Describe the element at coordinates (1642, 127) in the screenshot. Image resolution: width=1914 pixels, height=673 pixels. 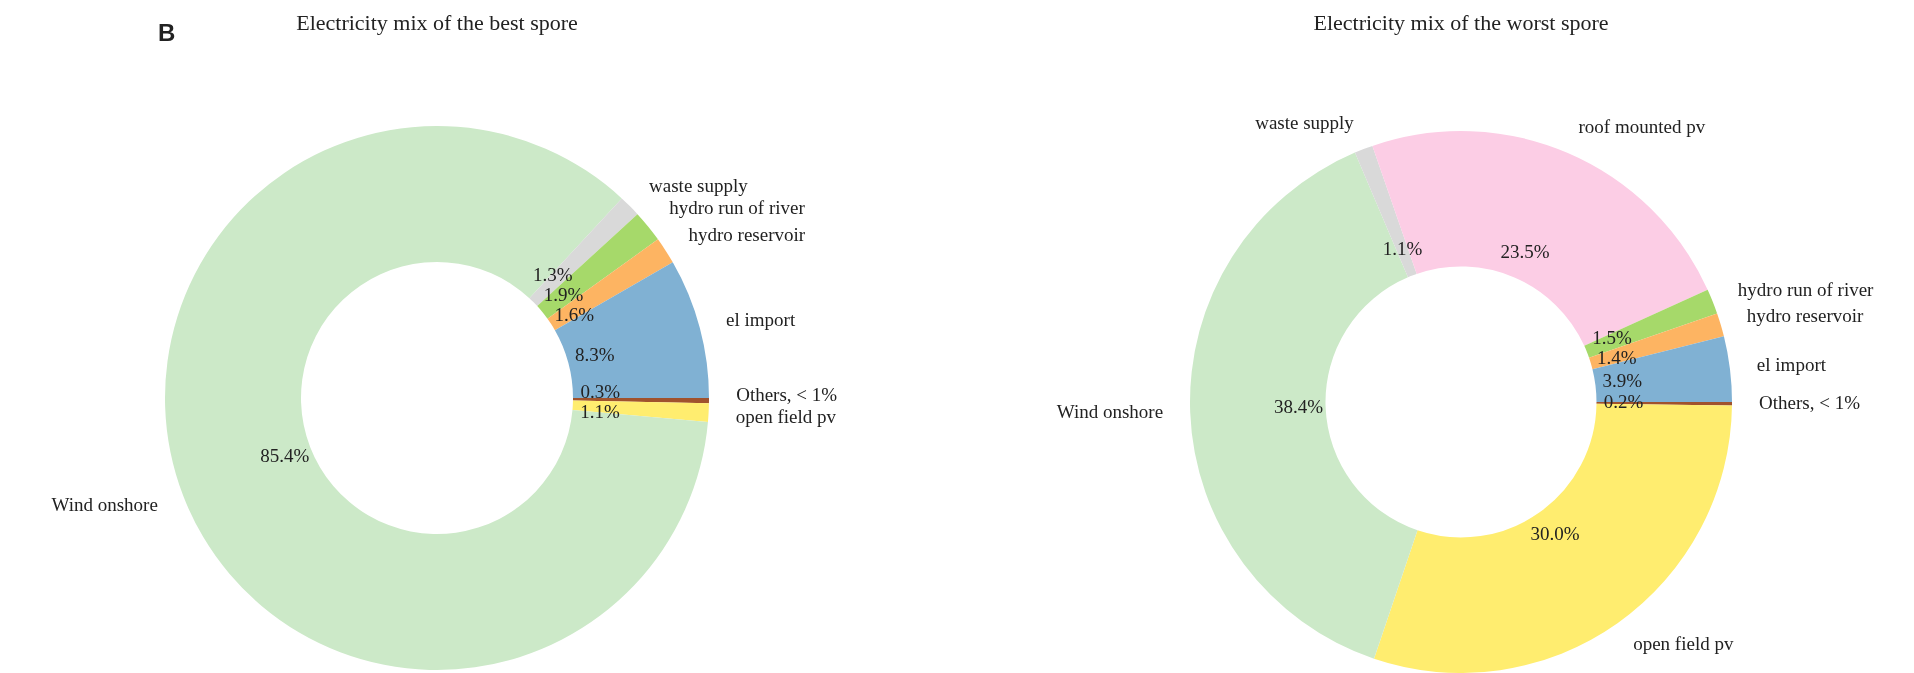
I see `slice-label: roof mounted pv` at that location.